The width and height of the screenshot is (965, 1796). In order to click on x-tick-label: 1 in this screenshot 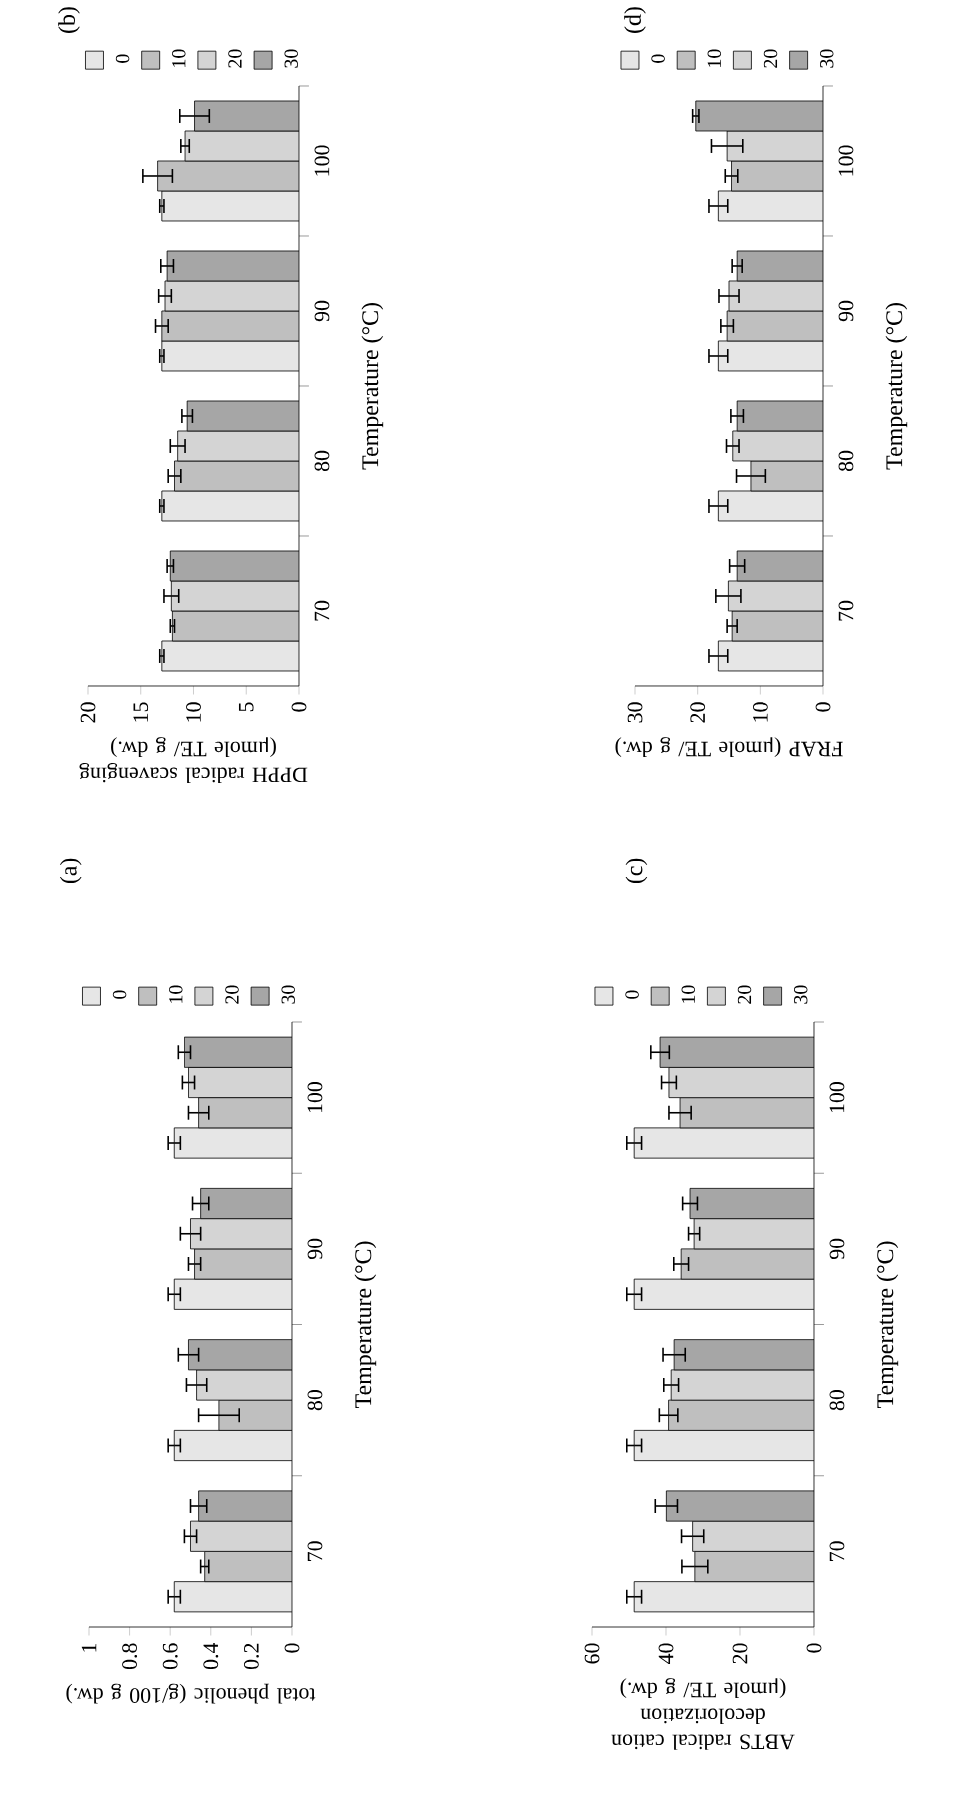, I will do `click(89, 1647)`.